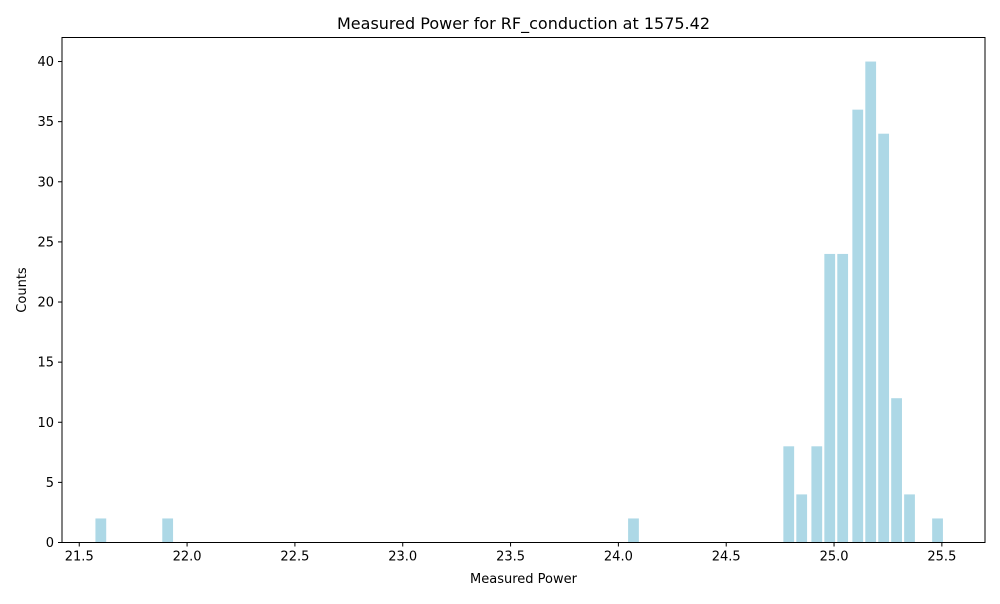 Image resolution: width=1000 pixels, height=604 pixels. What do you see at coordinates (50, 543) in the screenshot?
I see `y-tick-label: 0` at bounding box center [50, 543].